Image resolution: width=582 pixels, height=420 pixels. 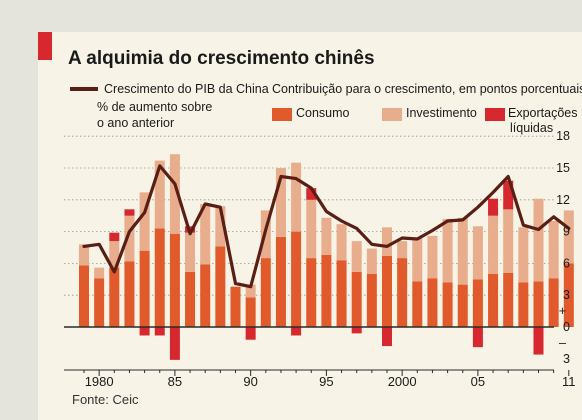 I want to click on y-tick-label: 12, so click(x=563, y=200).